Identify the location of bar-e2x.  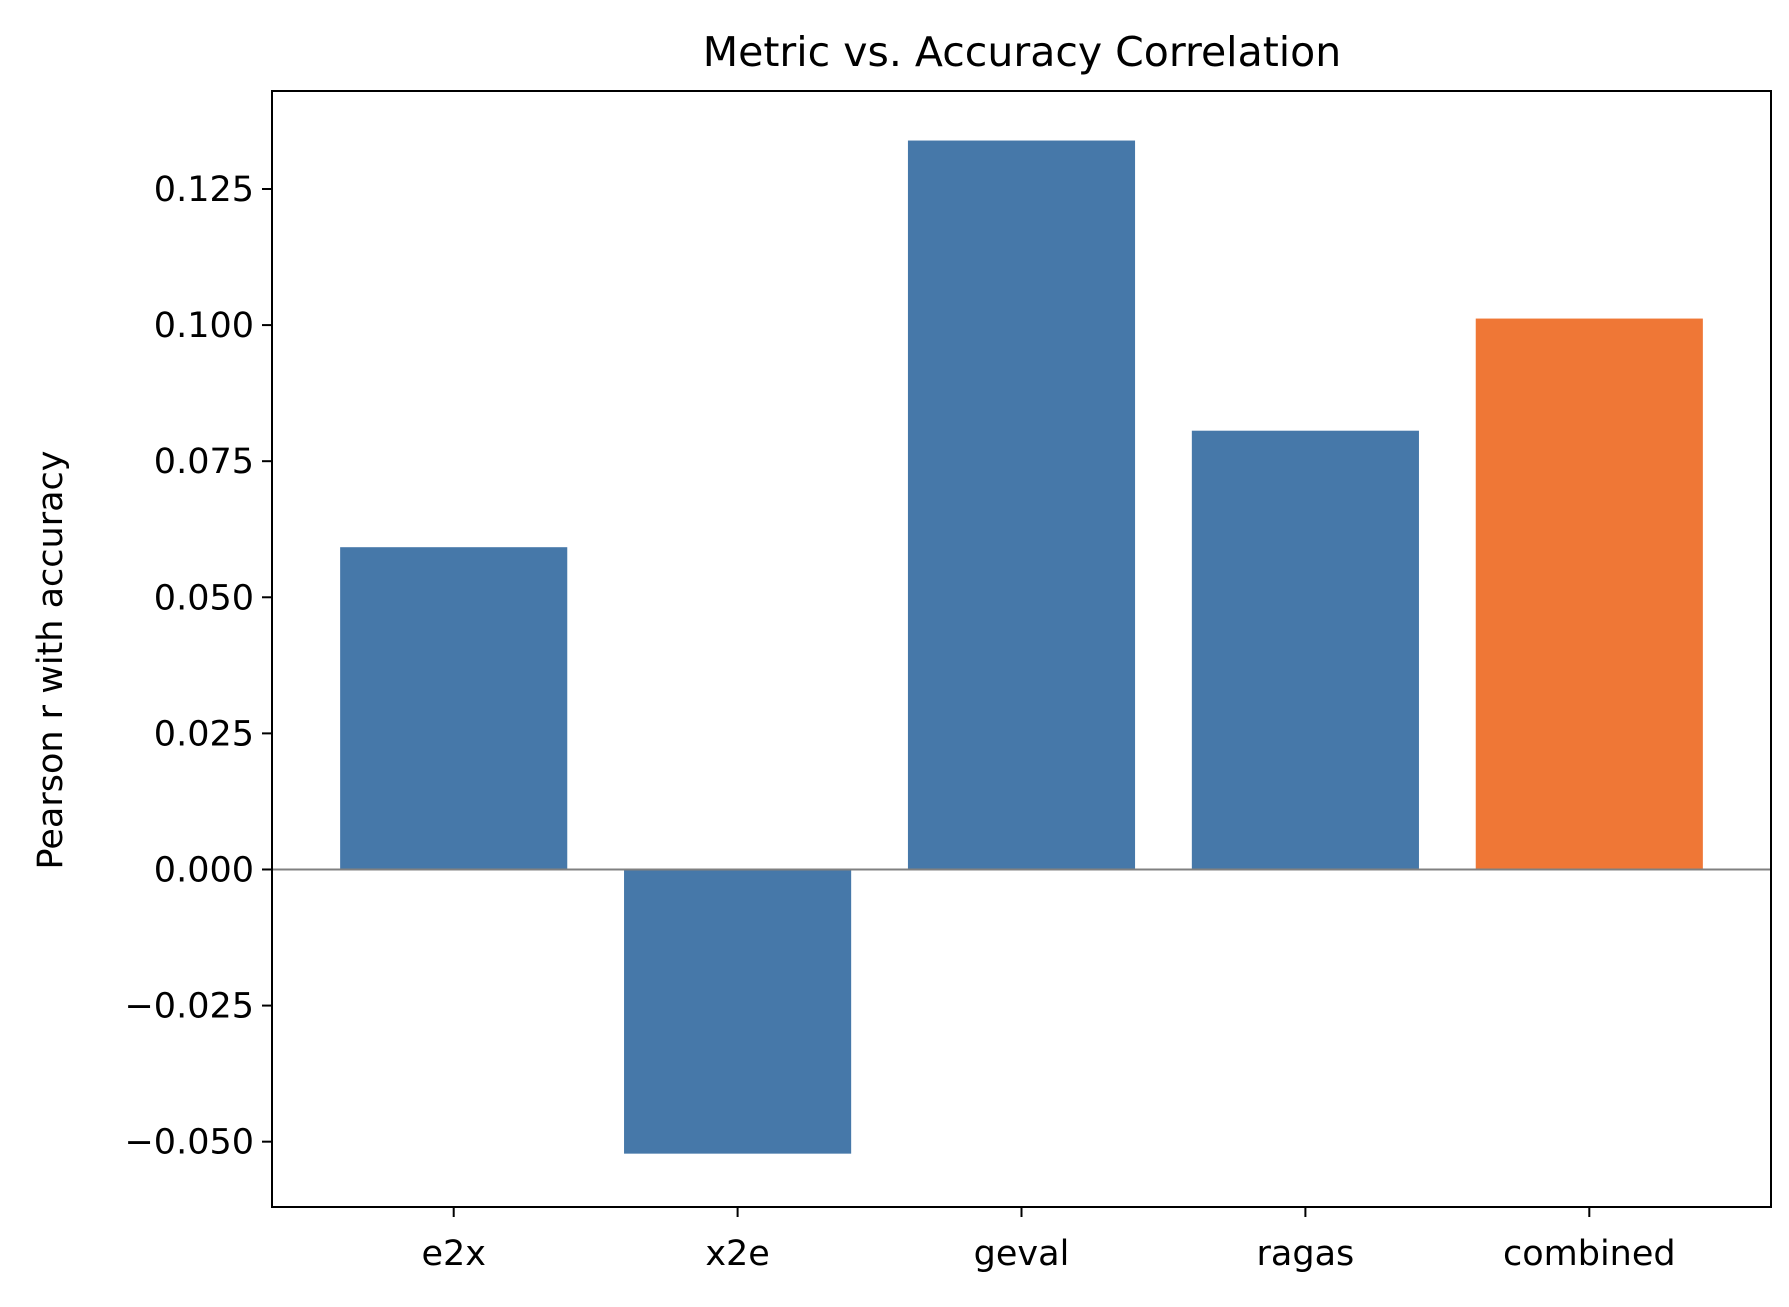
(454, 708).